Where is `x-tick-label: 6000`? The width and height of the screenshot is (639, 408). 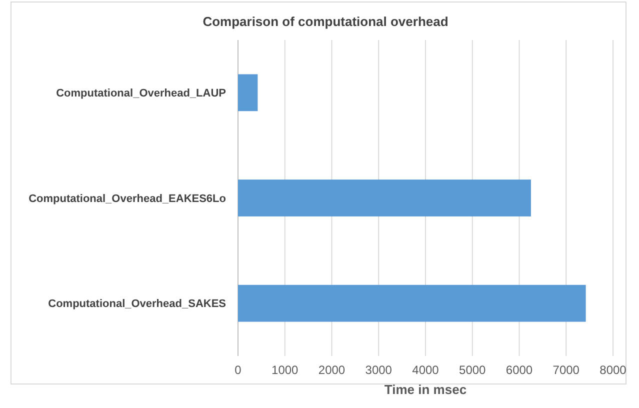 x-tick-label: 6000 is located at coordinates (519, 370).